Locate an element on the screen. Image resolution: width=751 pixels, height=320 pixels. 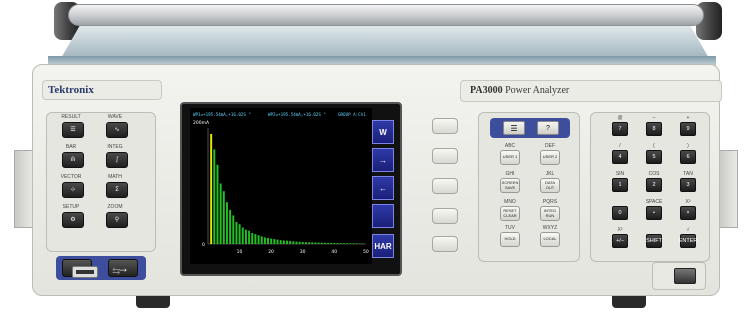
softkey-2: ← is located at coordinates (383, 188).